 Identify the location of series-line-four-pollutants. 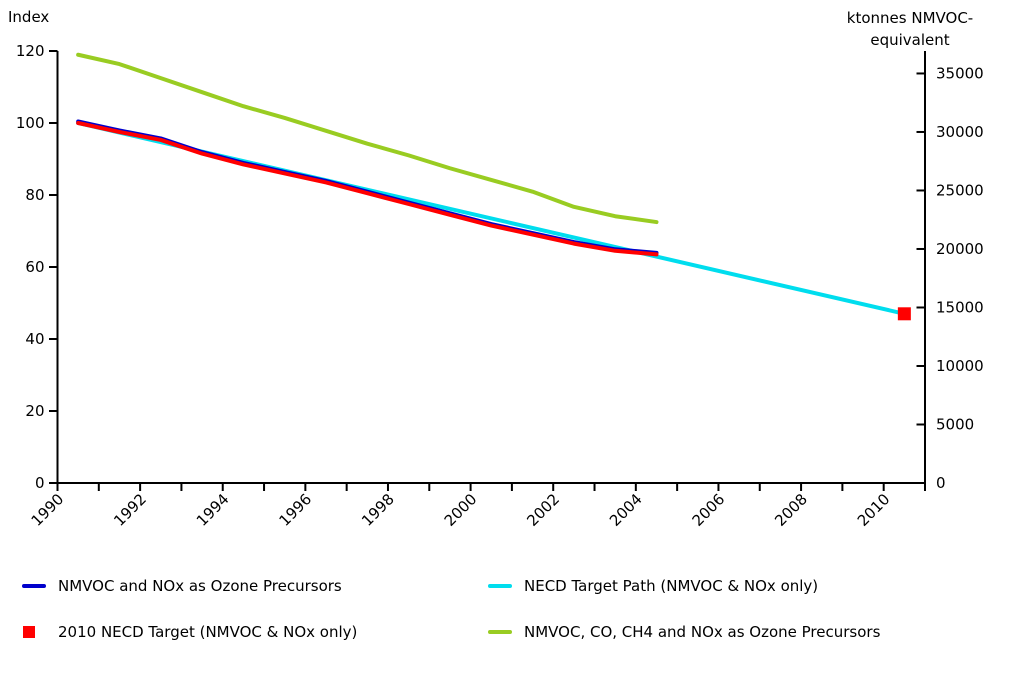
(367, 138).